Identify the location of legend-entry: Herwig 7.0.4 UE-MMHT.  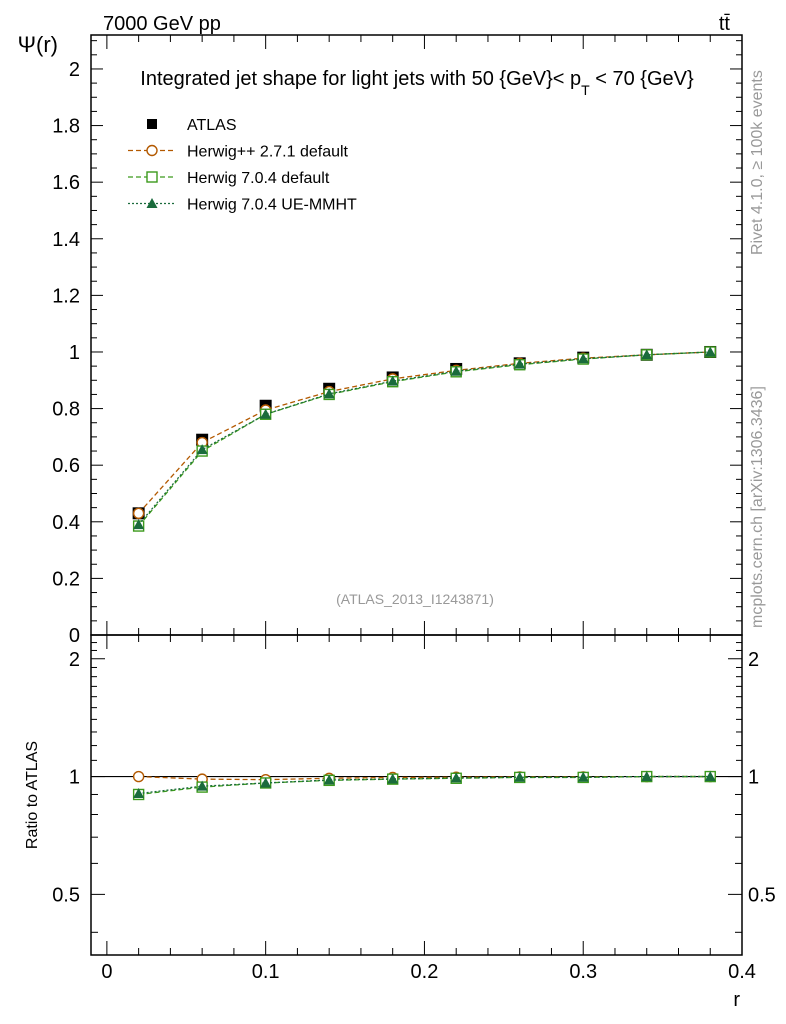
(242, 205).